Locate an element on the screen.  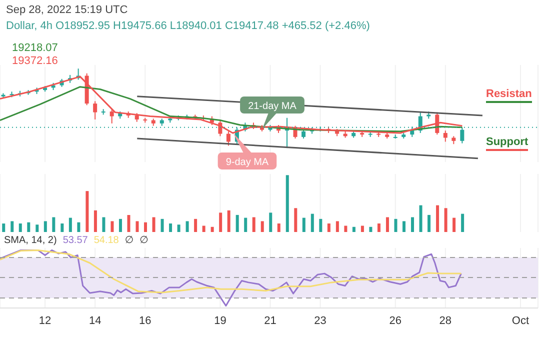
text: SMA, 14, 2) is located at coordinates (30, 240).